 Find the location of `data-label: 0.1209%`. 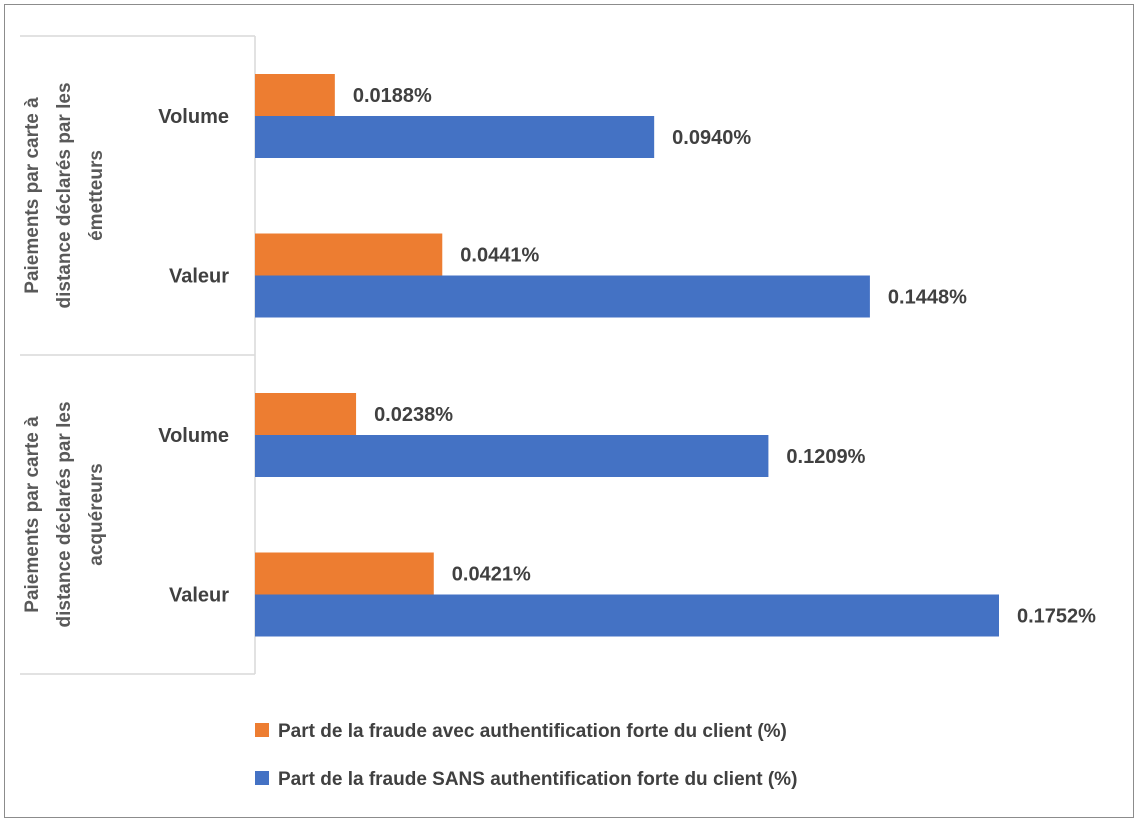

data-label: 0.1209% is located at coordinates (825, 457).